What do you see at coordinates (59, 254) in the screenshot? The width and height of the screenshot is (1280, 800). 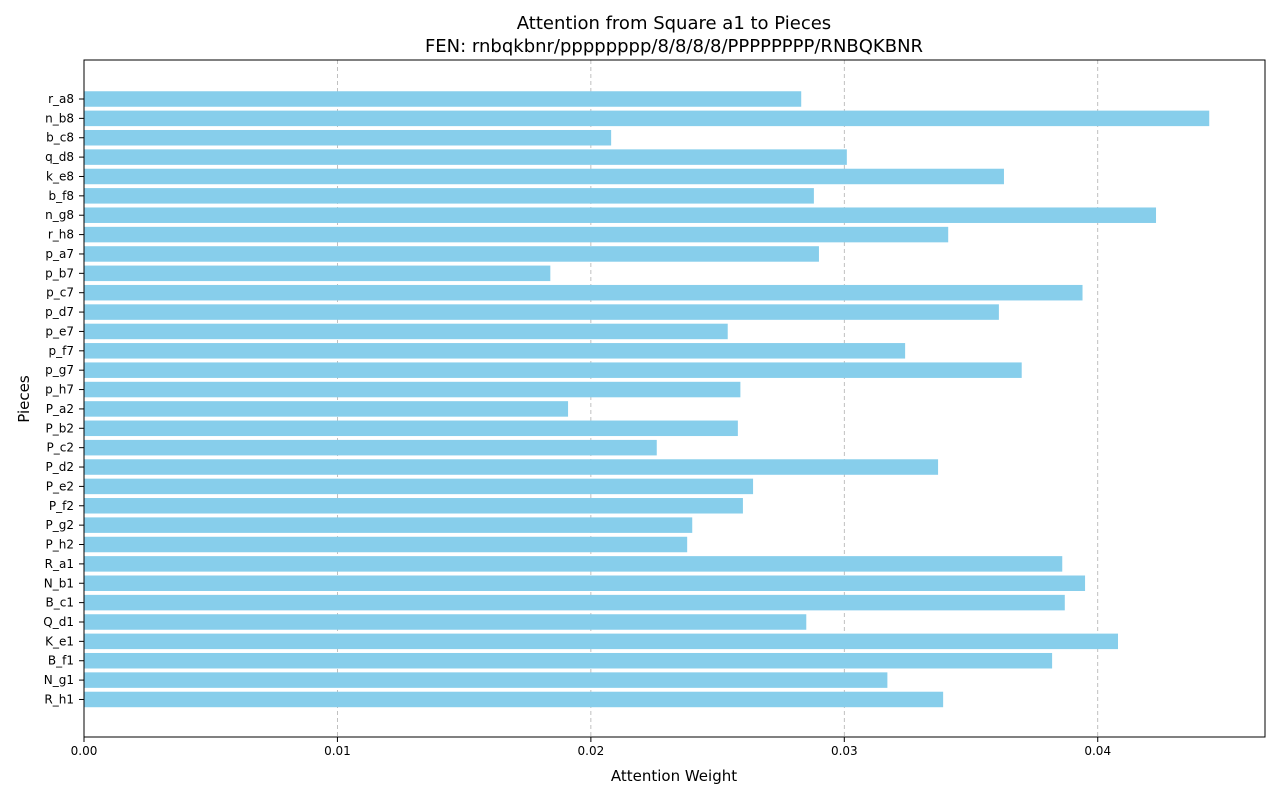 I see `y-tick-label: p_a7` at bounding box center [59, 254].